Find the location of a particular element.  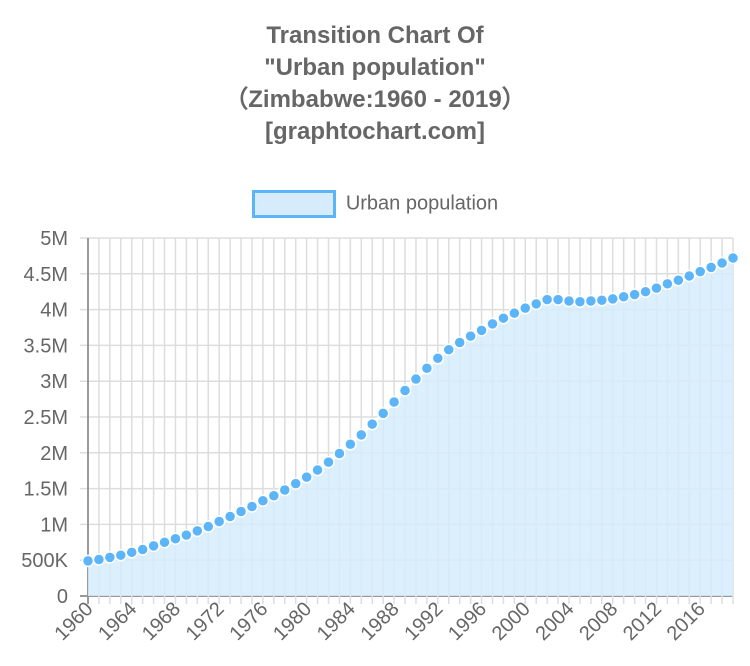

x-tick-label: 2016 is located at coordinates (686, 621).